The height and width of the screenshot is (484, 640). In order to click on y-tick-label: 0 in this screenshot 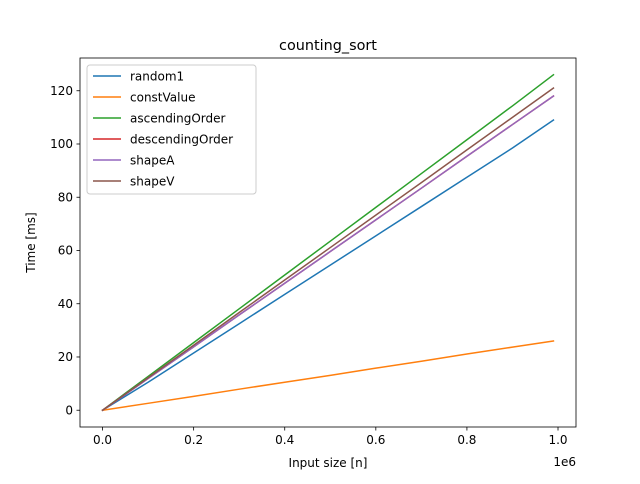, I will do `click(69, 410)`.